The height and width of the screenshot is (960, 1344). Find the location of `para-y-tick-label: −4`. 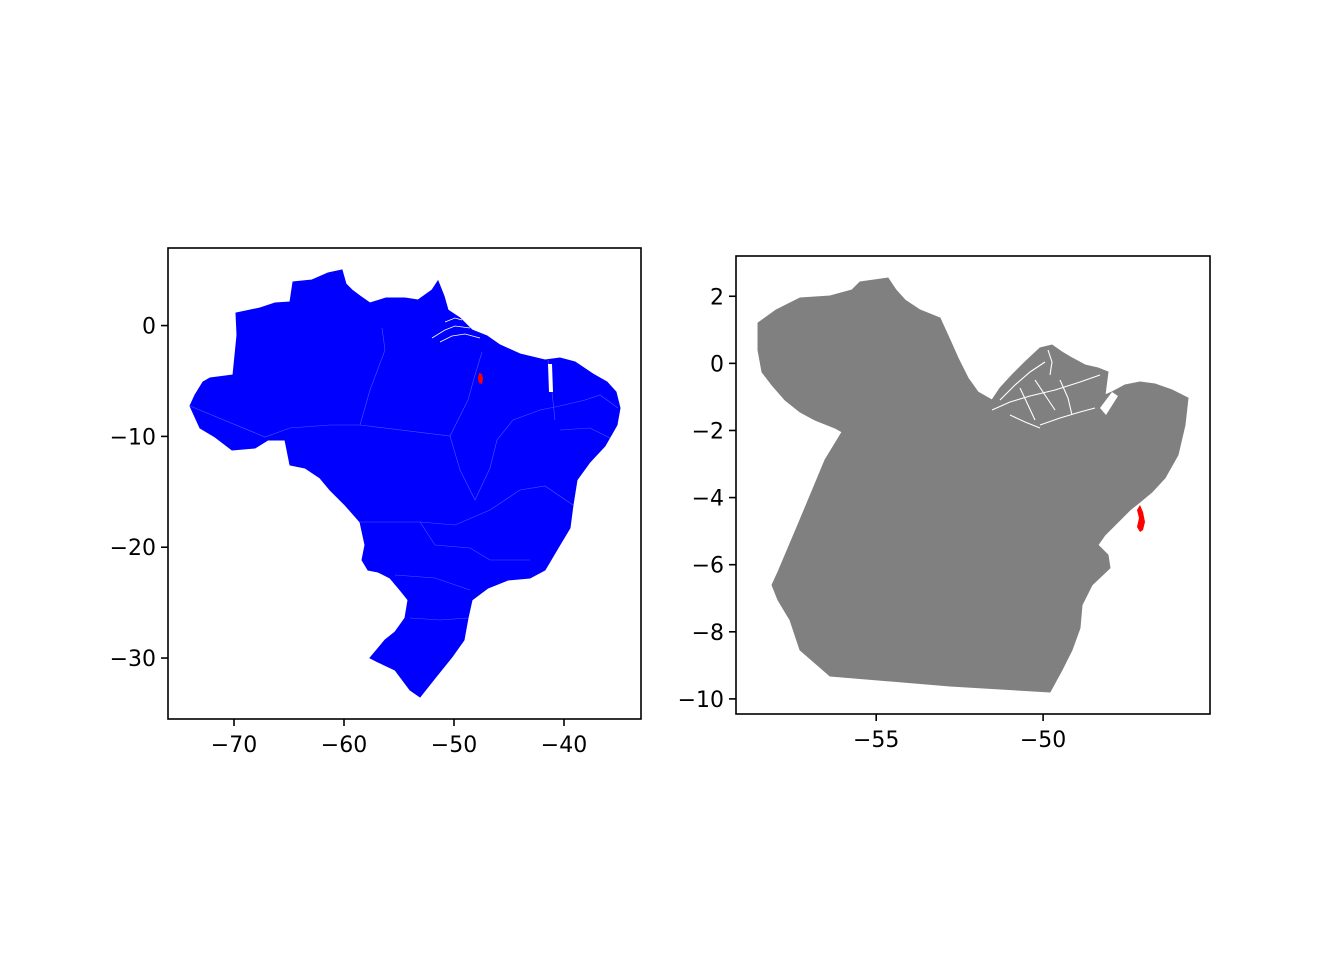

para-y-tick-label: −4 is located at coordinates (708, 499).